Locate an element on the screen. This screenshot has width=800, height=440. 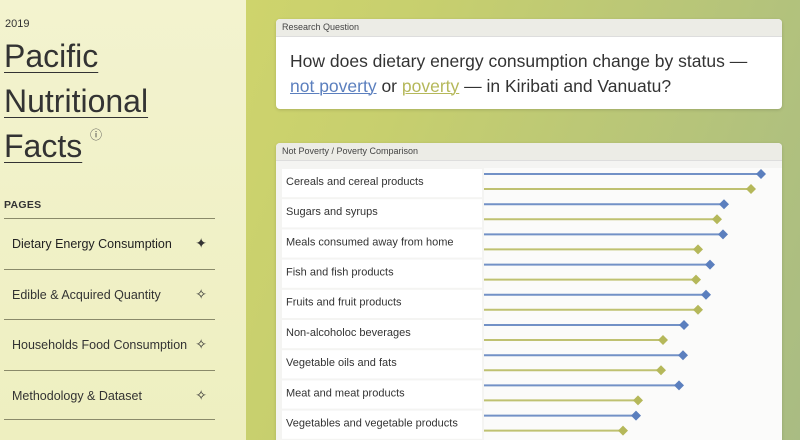
app-title: Pacific Nutritional Facts is located at coordinates (76, 101).